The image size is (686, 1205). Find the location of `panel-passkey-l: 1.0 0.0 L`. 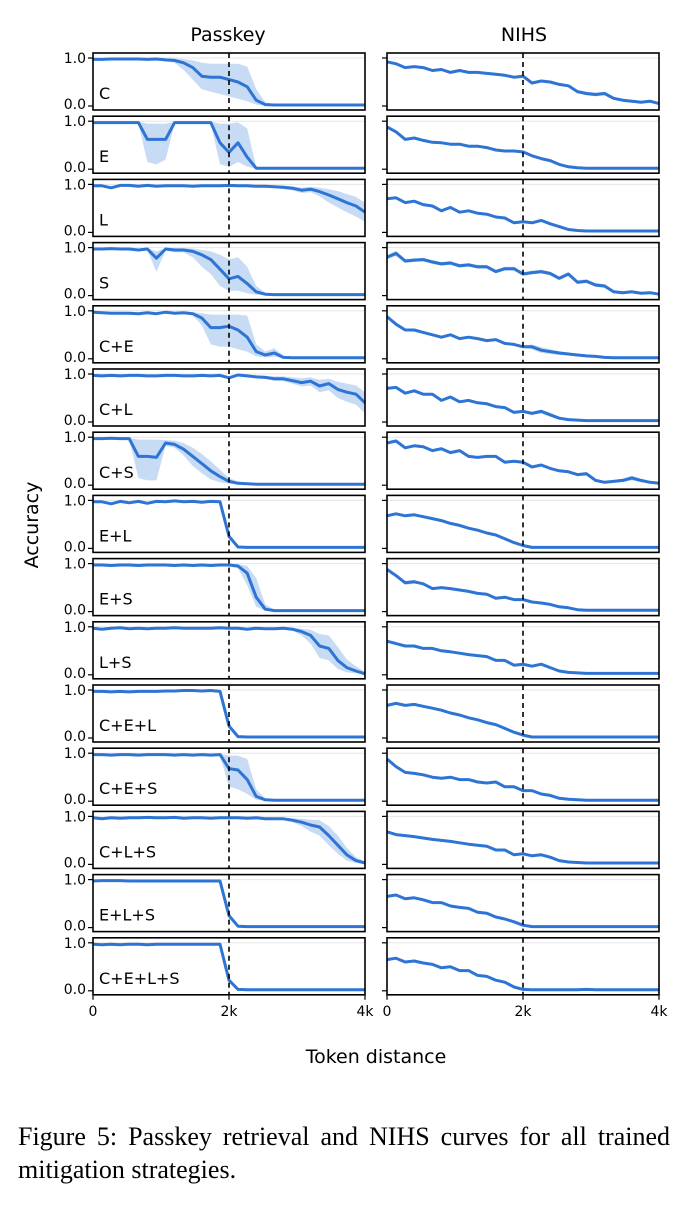

panel-passkey-l: 1.0 0.0 L is located at coordinates (215, 208).